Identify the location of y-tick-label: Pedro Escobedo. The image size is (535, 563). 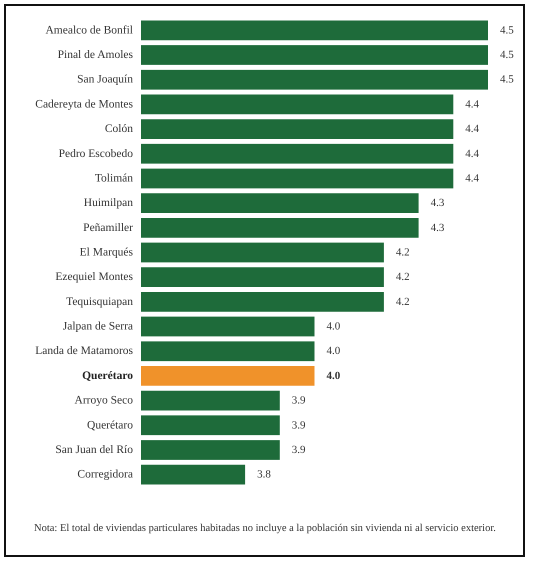
(96, 154).